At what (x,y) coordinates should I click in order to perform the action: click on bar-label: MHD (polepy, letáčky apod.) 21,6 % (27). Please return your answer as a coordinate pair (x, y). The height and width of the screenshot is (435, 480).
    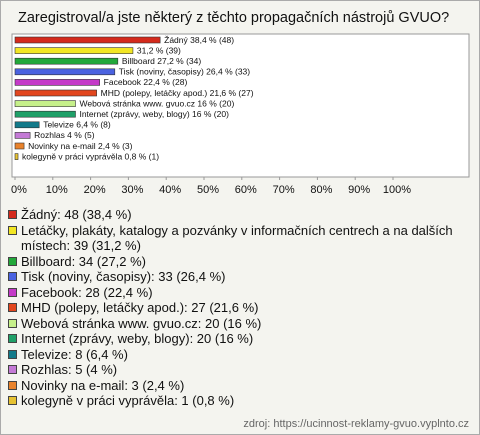
    Looking at the image, I should click on (177, 93).